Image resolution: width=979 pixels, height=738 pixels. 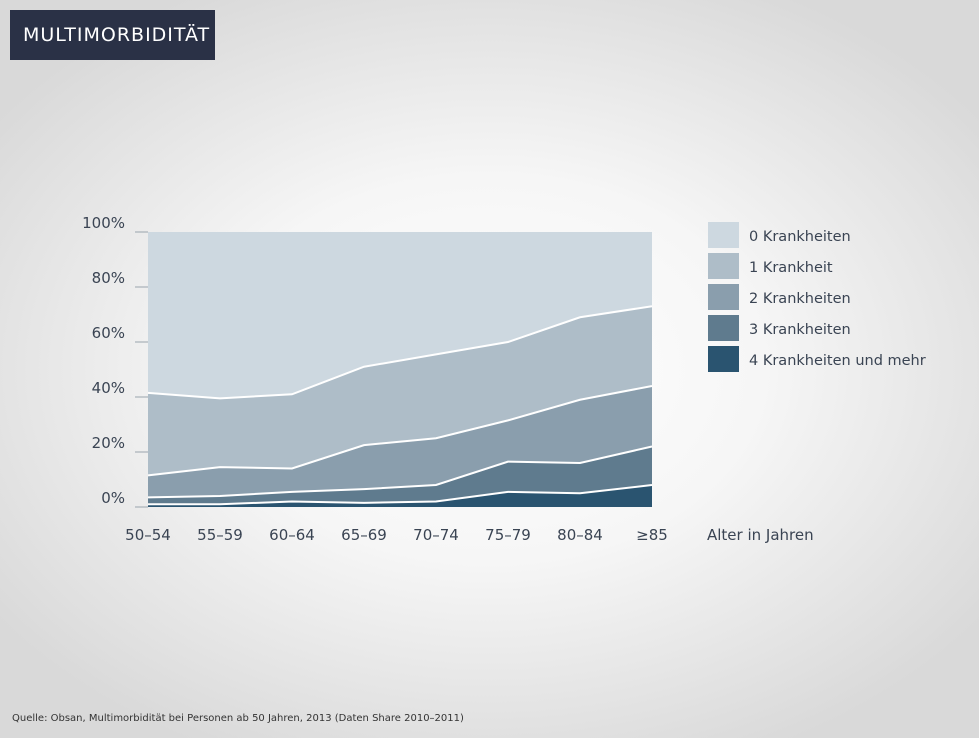 What do you see at coordinates (800, 299) in the screenshot?
I see `legend-label-2-krankheiten: 2 Krankheiten` at bounding box center [800, 299].